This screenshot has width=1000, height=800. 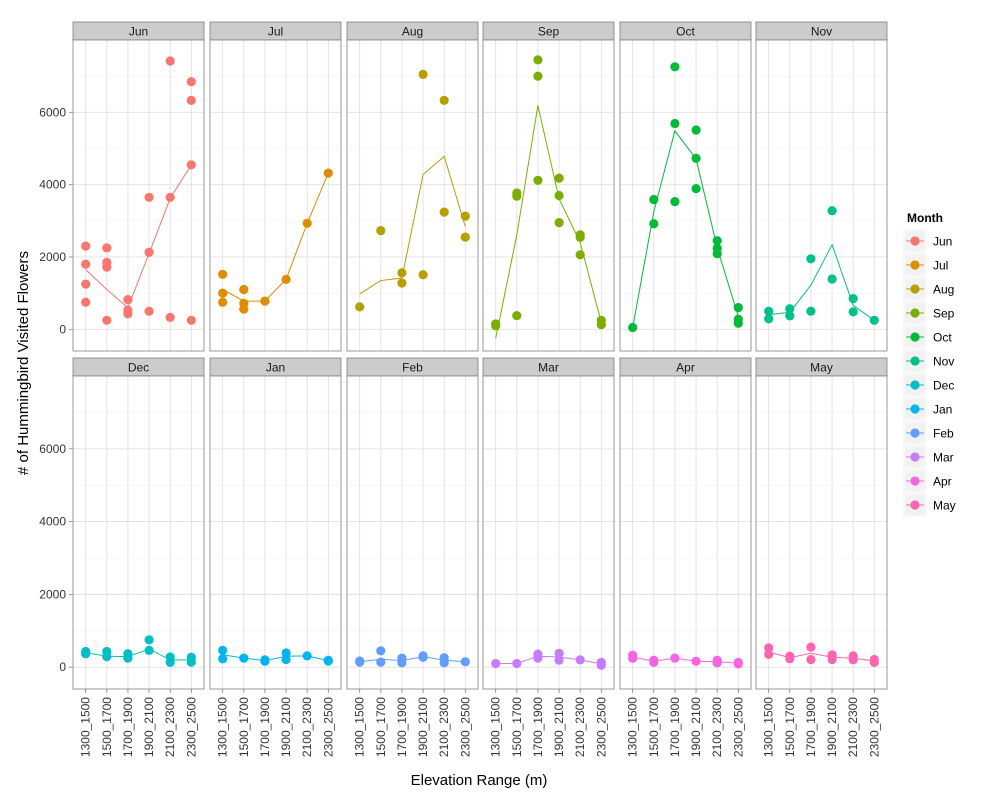 I want to click on legend-item-aug: Aug, so click(x=928, y=289).